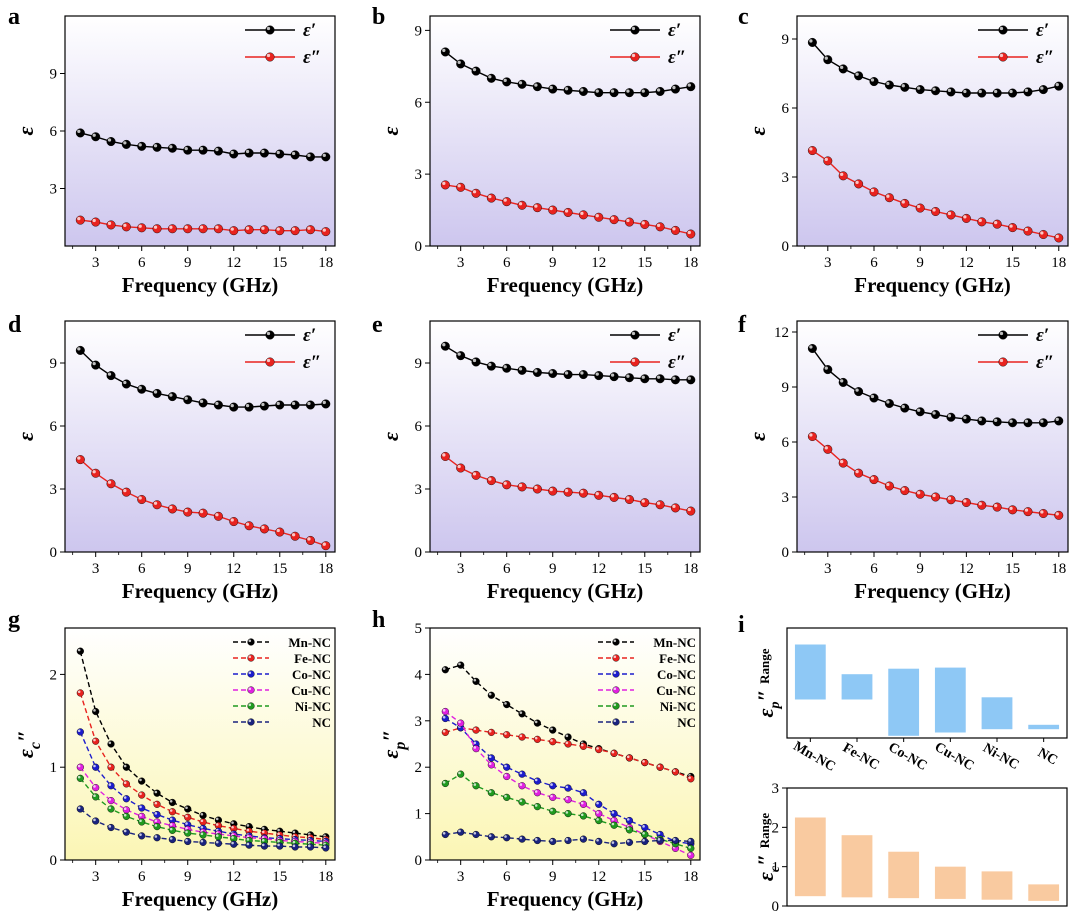 This screenshot has height=921, width=1080. Describe the element at coordinates (174, 156) in the screenshot. I see `panel-a: 3 6 9 12 15 18 3 6 9 Frequency (GHz) ε ε′ ε″` at that location.